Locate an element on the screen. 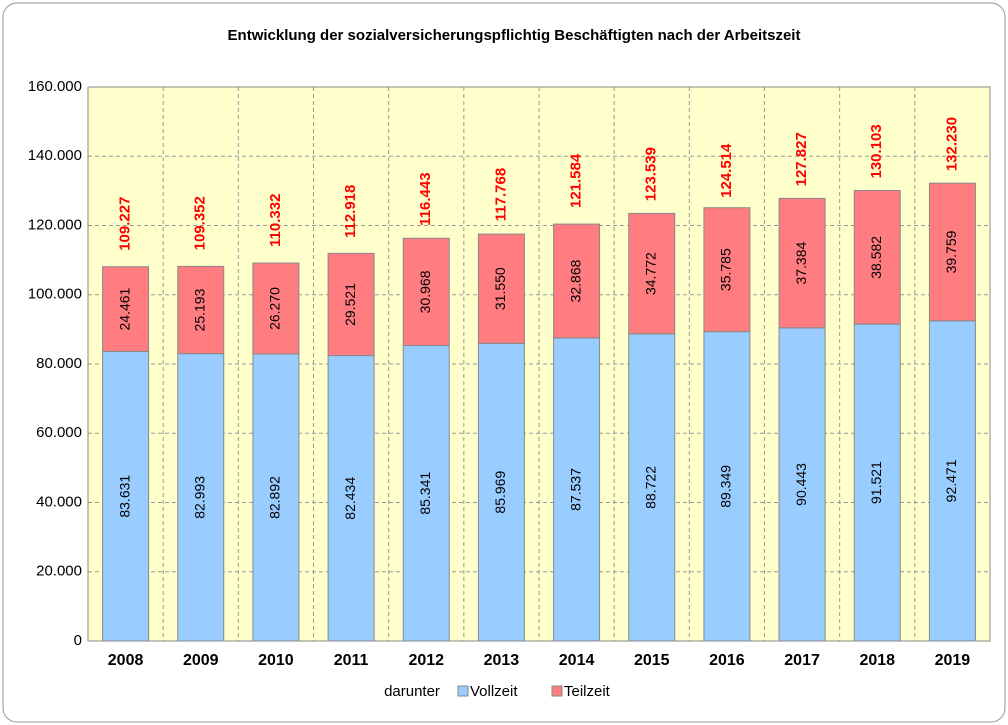 The image size is (1008, 725). legend-label: Teilzeit is located at coordinates (587, 691).